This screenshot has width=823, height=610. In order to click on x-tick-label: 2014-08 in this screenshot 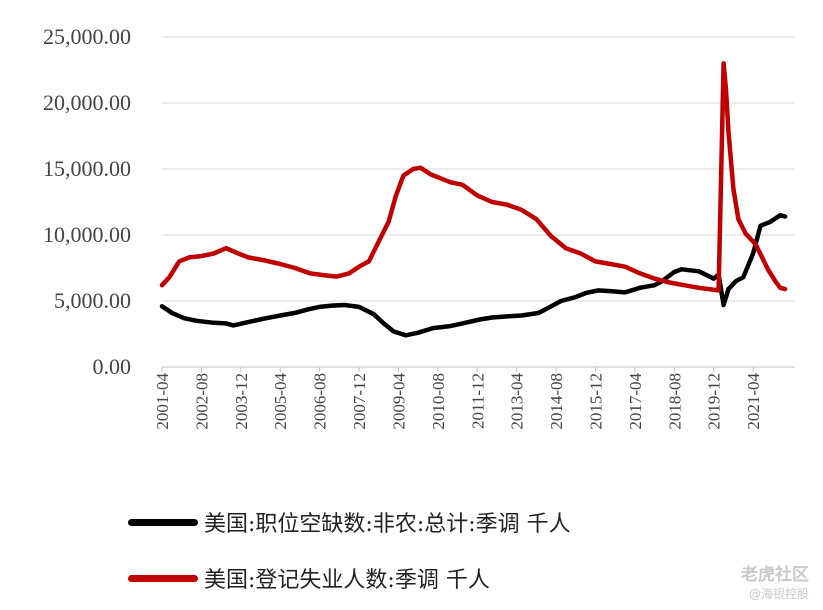, I will do `click(556, 401)`.